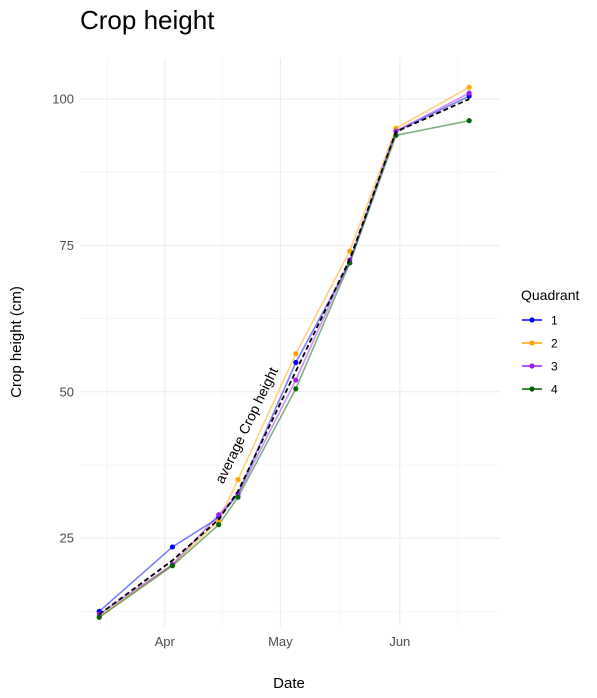 Image resolution: width=597 pixels, height=698 pixels. What do you see at coordinates (16, 342) in the screenshot?
I see `y-axis-title: Crop height (cm)` at bounding box center [16, 342].